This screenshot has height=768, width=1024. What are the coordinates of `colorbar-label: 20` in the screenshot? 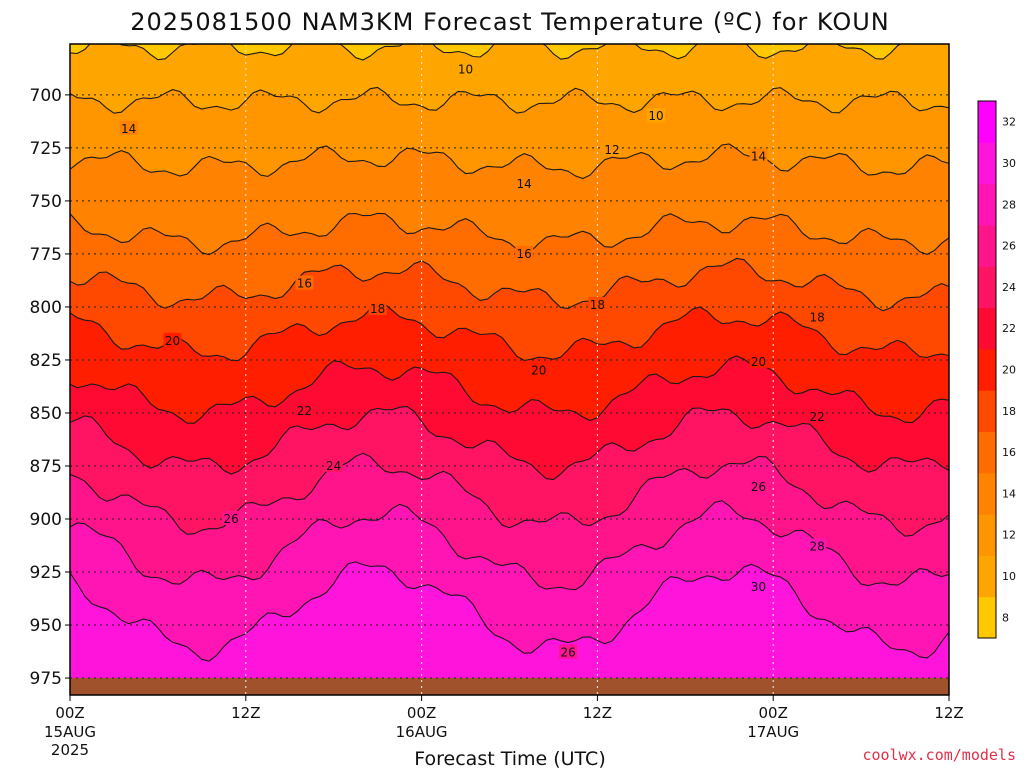 It's located at (1009, 370).